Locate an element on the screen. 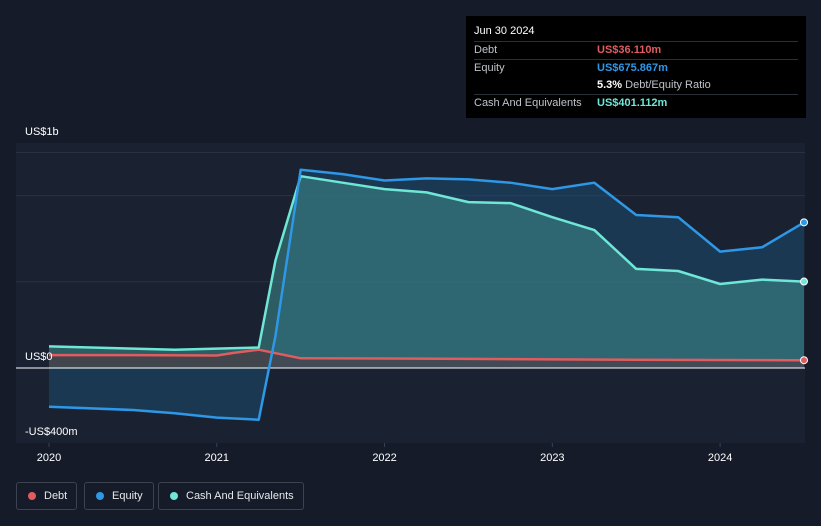  tooltip-equity-label: Equity is located at coordinates (489, 68).